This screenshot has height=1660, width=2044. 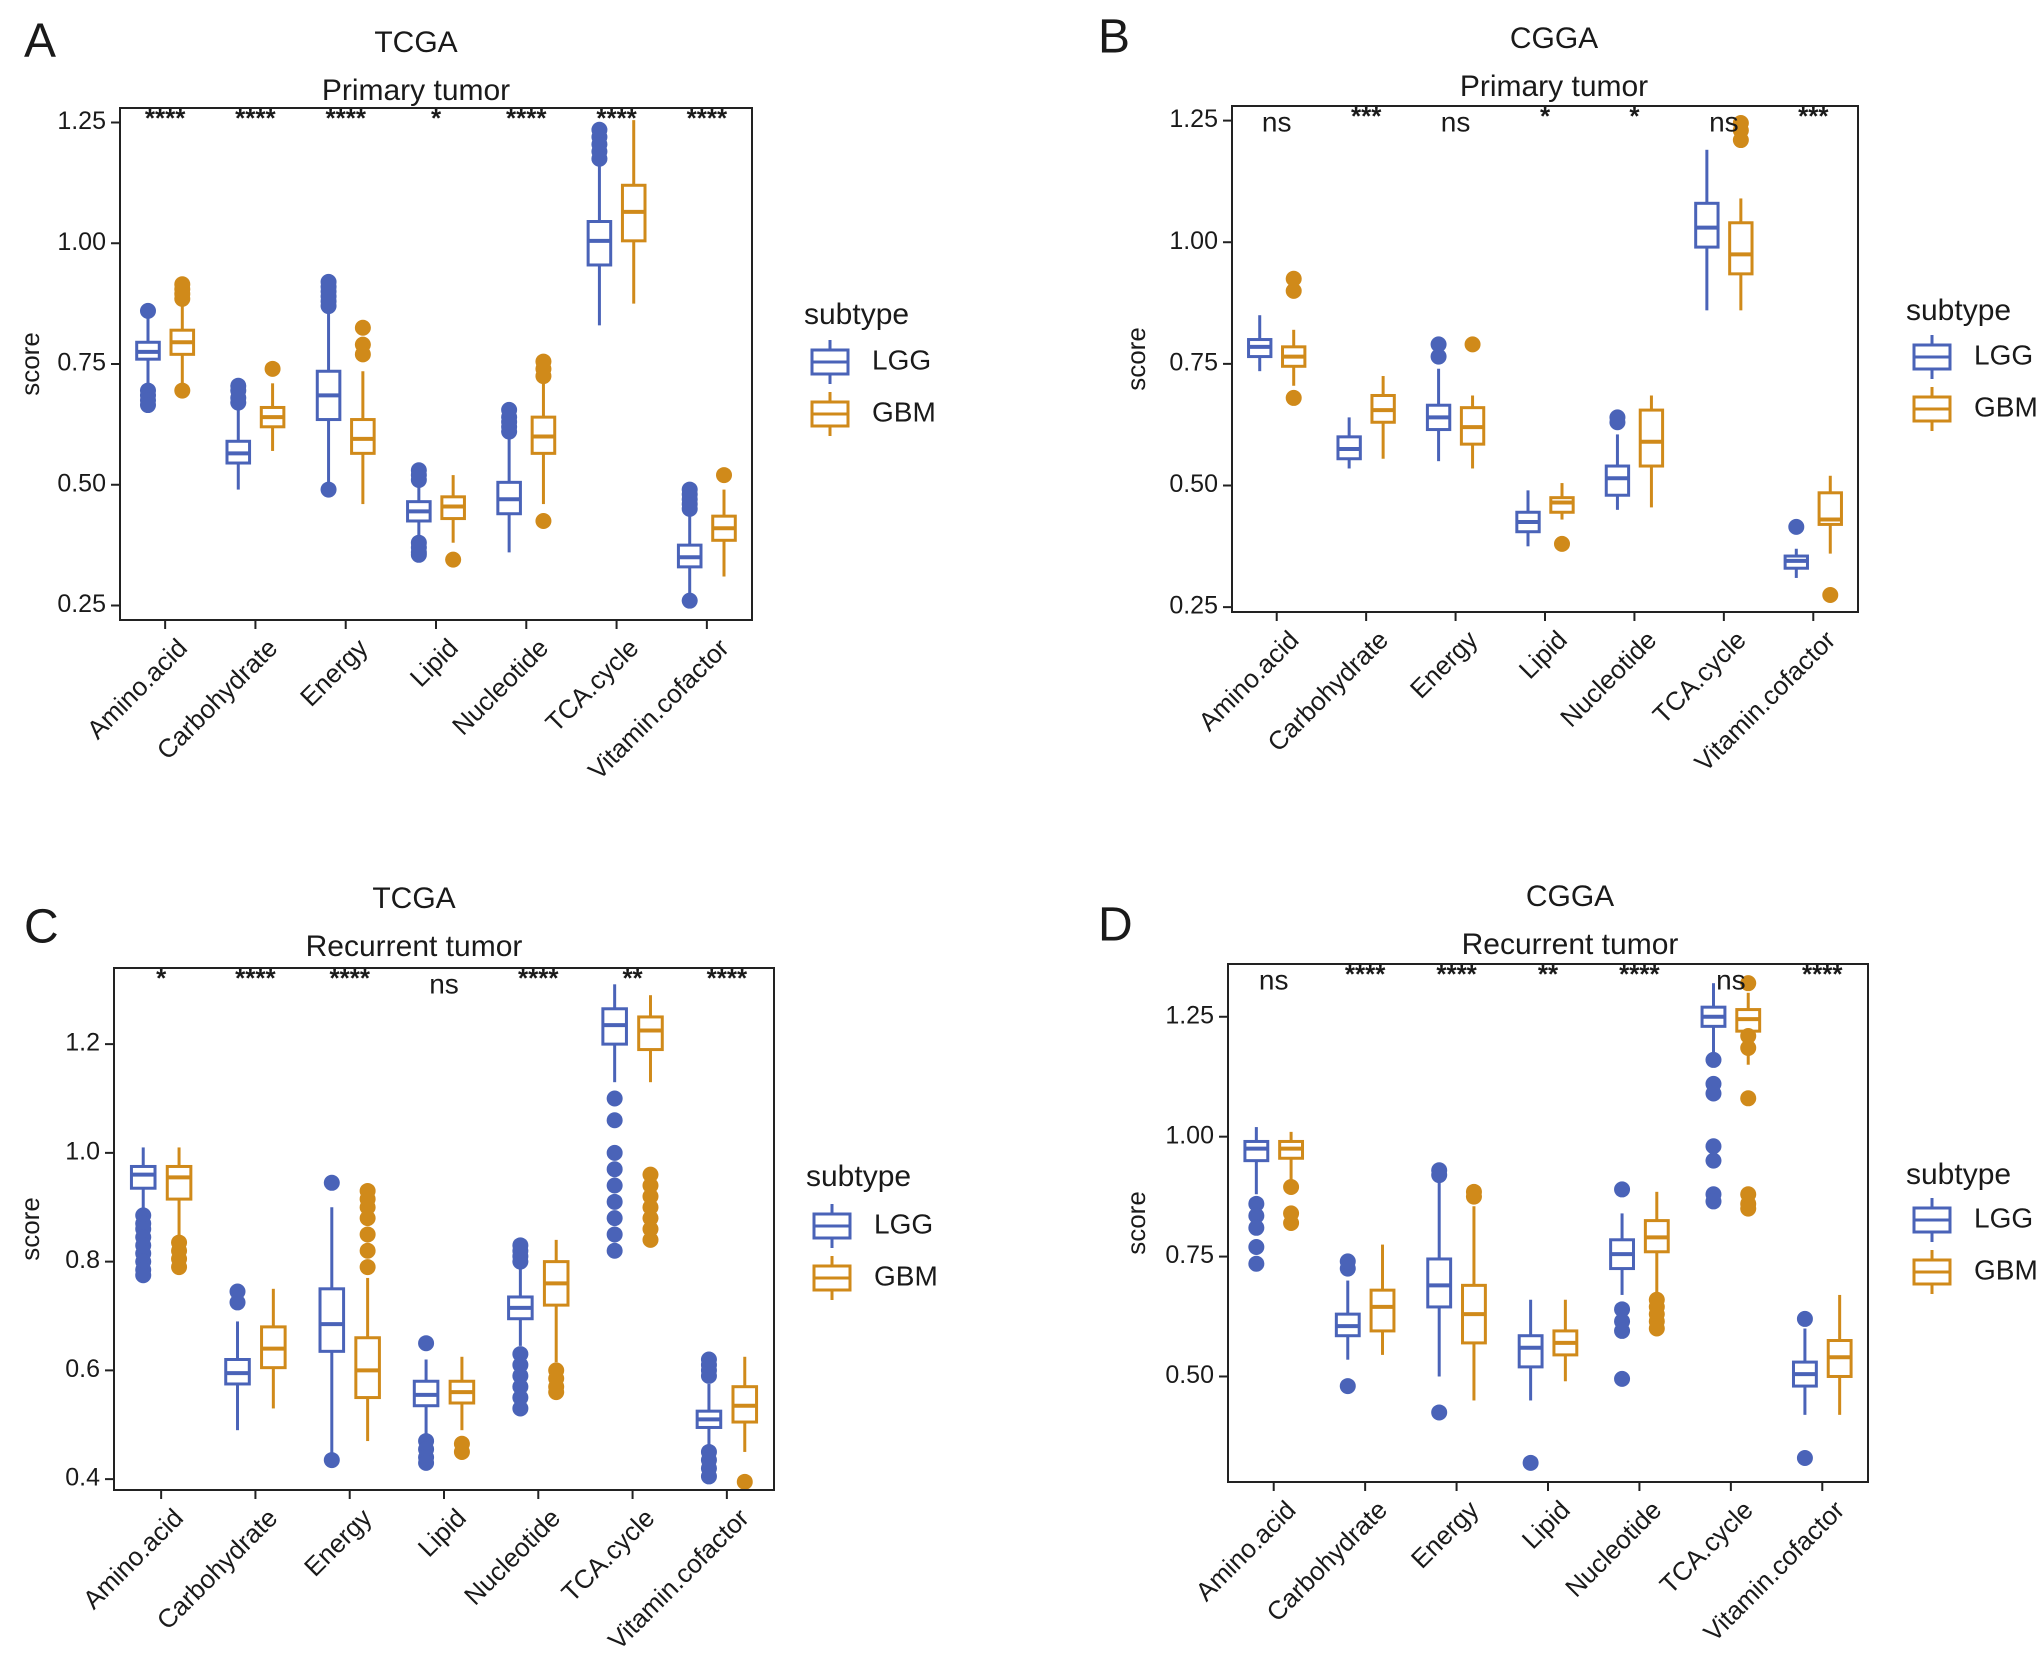 I want to click on y-tick-label: 1.2, so click(x=82, y=1043).